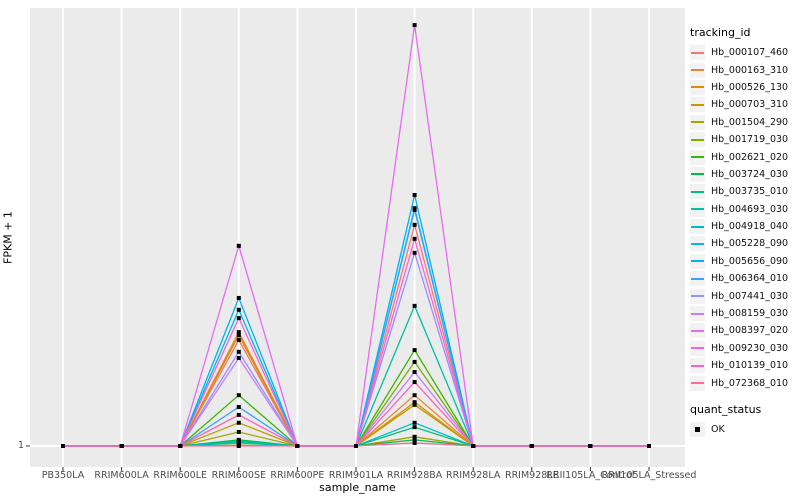 The image size is (800, 500). I want to click on legend-item-Hb_004918_040: Hb_004918_040, so click(745, 226).